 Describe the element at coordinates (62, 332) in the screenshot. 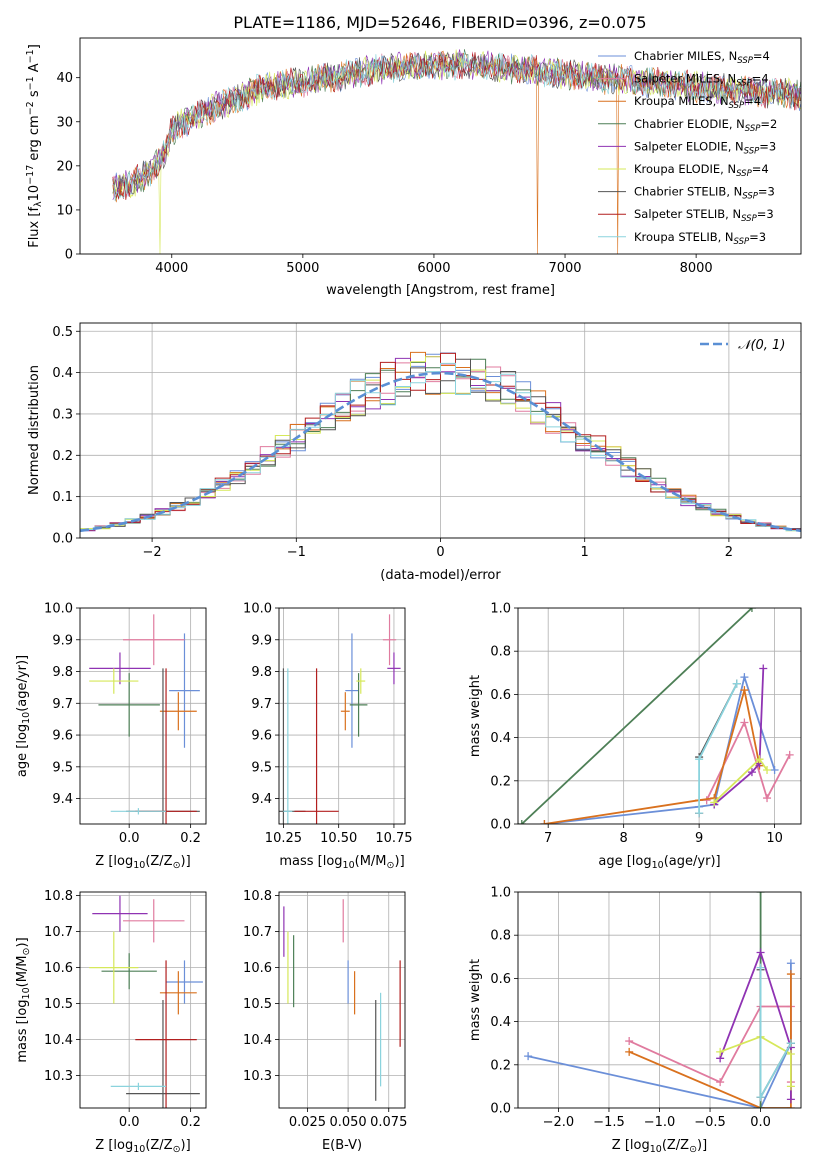

I see `y-tick-label: 0.5` at that location.